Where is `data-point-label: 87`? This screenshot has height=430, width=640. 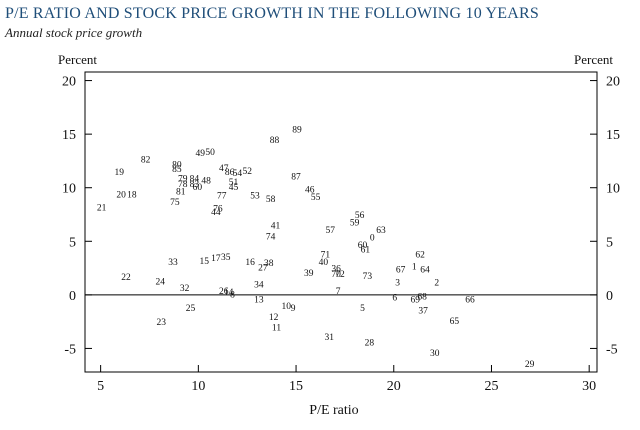
data-point-label: 87 is located at coordinates (296, 177).